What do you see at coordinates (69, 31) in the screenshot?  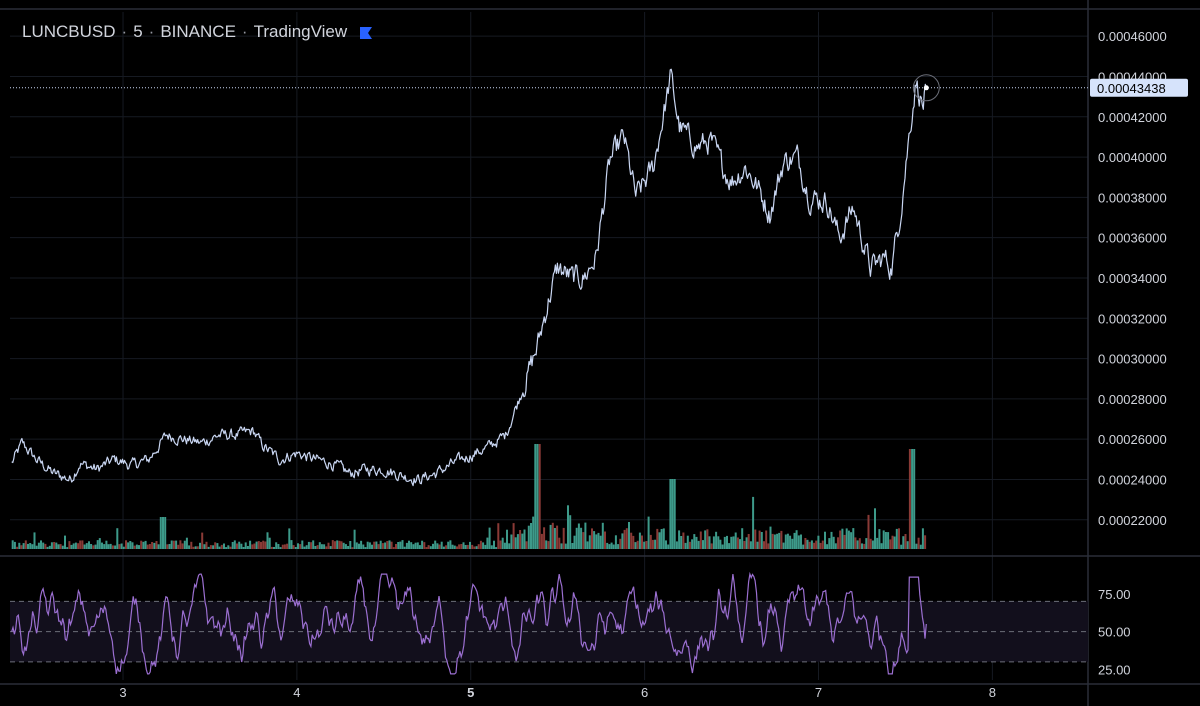 I see `symbol-name: LUNCBUSD` at bounding box center [69, 31].